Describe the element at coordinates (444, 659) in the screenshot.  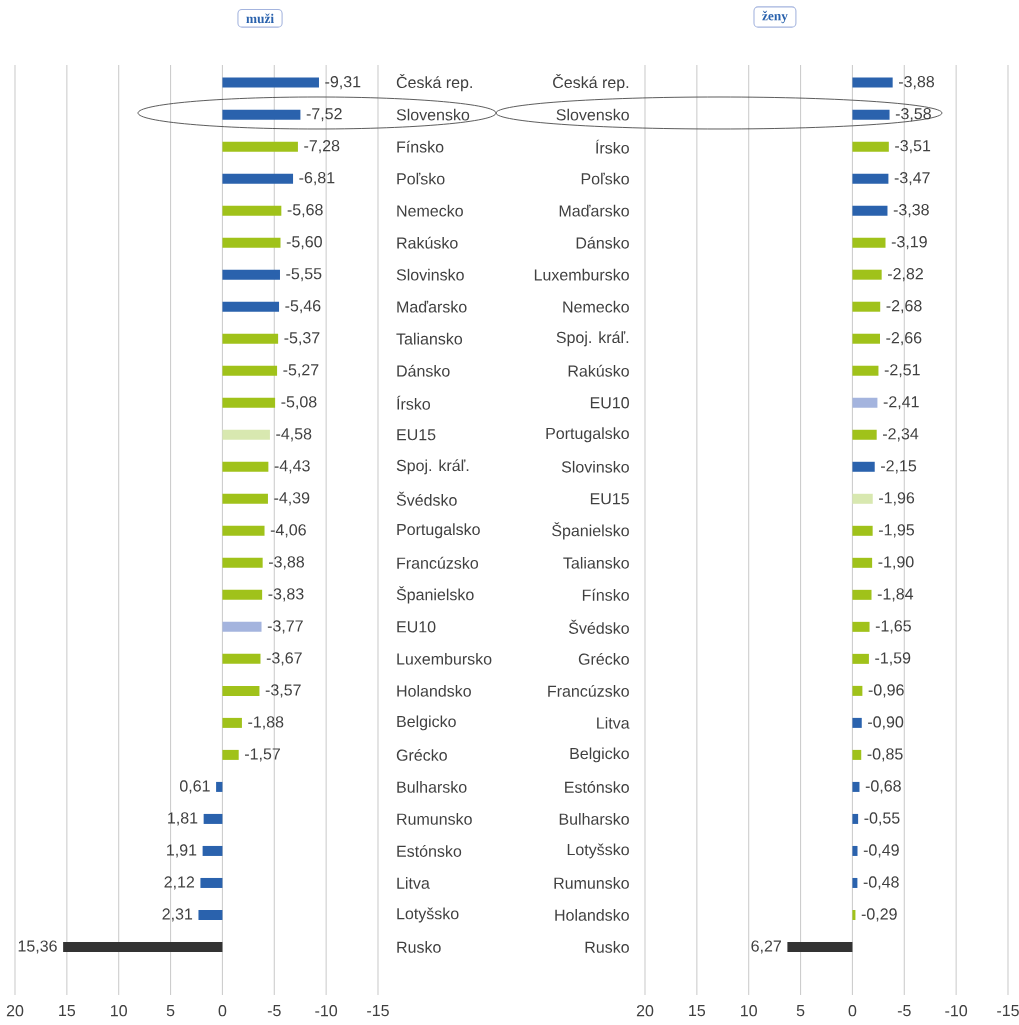
I see `y-tick-label: Luxembursko` at that location.